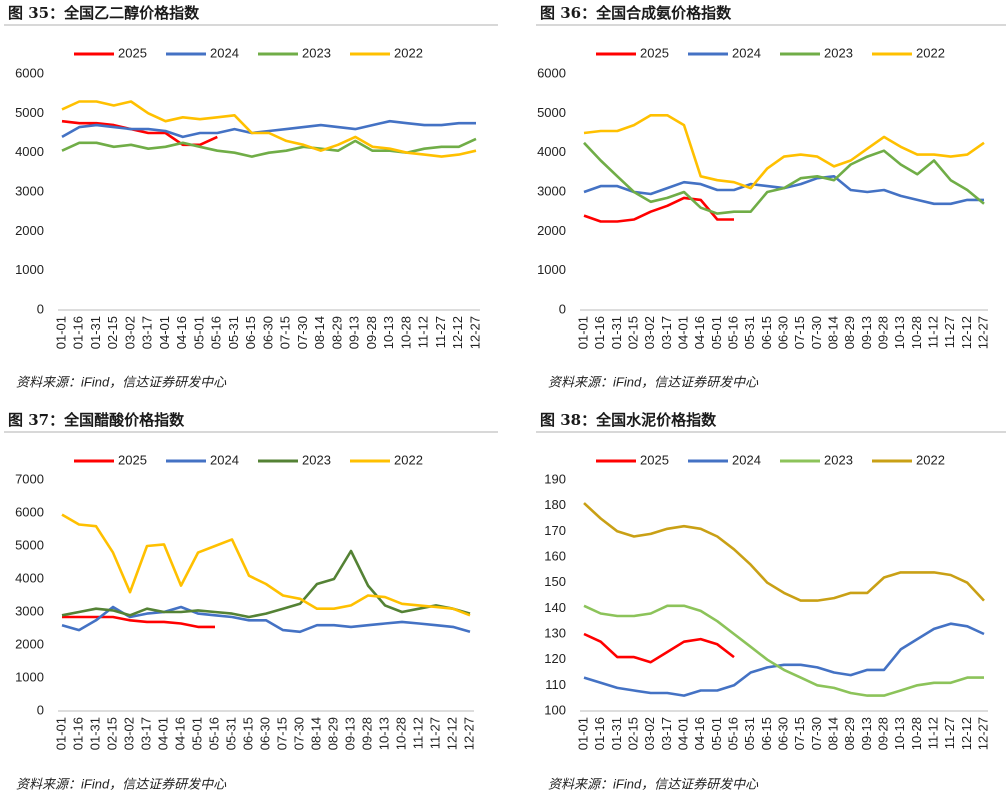  I want to click on y-tick-label: 2000, so click(551, 230).